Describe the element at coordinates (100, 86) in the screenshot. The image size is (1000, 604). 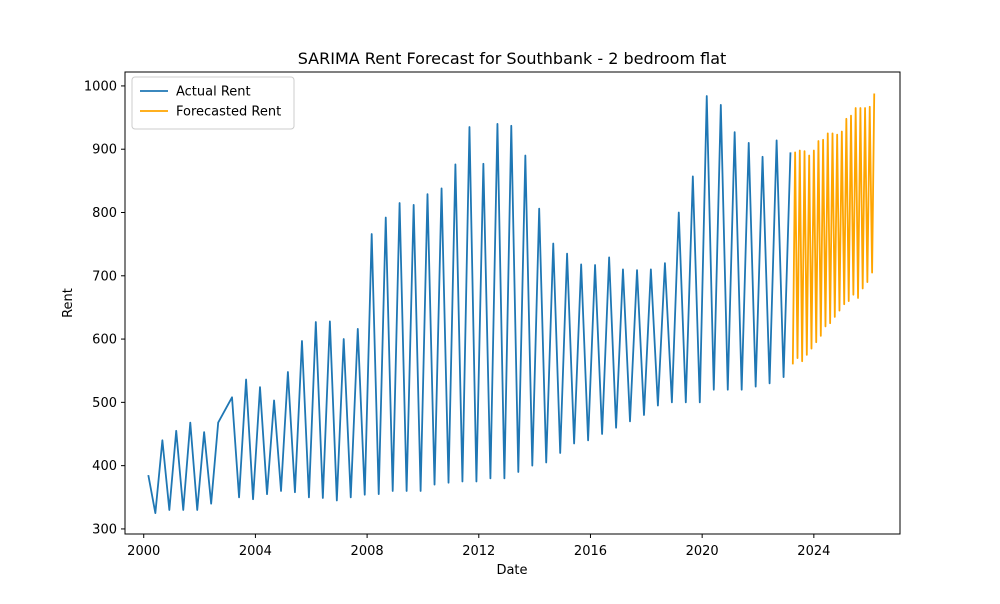
I see `y-tick-label: 1000` at that location.